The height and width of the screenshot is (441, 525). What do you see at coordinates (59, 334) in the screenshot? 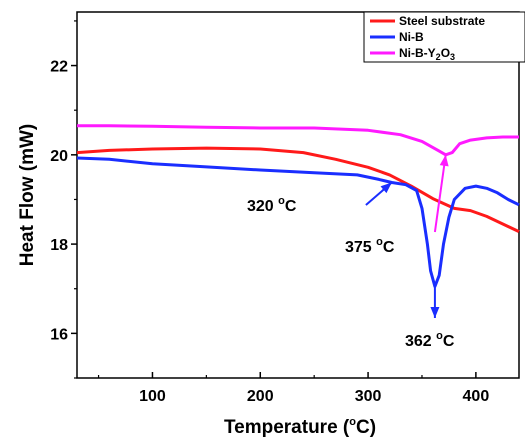
I see `y-tick-label-16: 16` at bounding box center [59, 334].